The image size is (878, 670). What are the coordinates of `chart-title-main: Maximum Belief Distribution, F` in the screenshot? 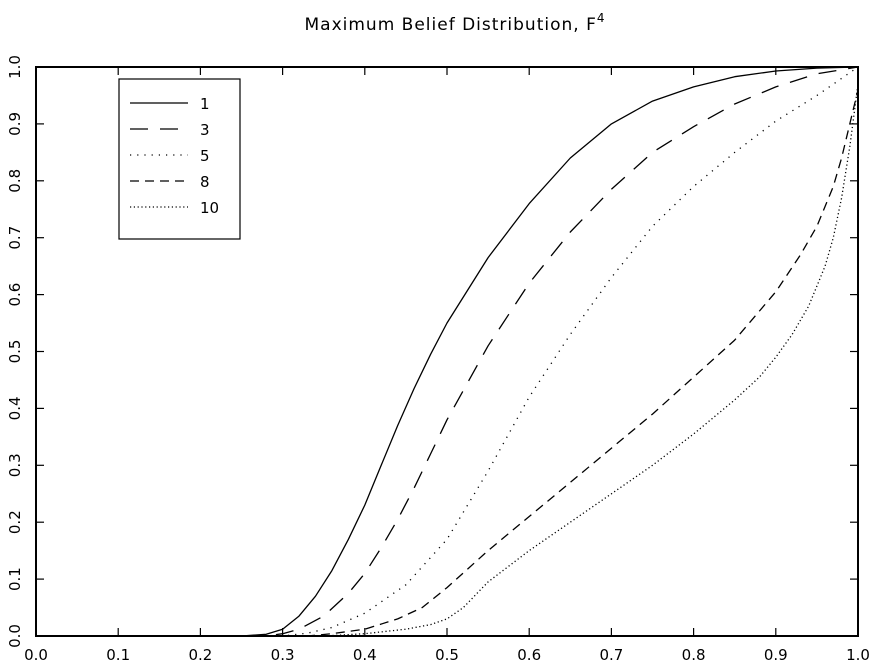 It's located at (451, 25).